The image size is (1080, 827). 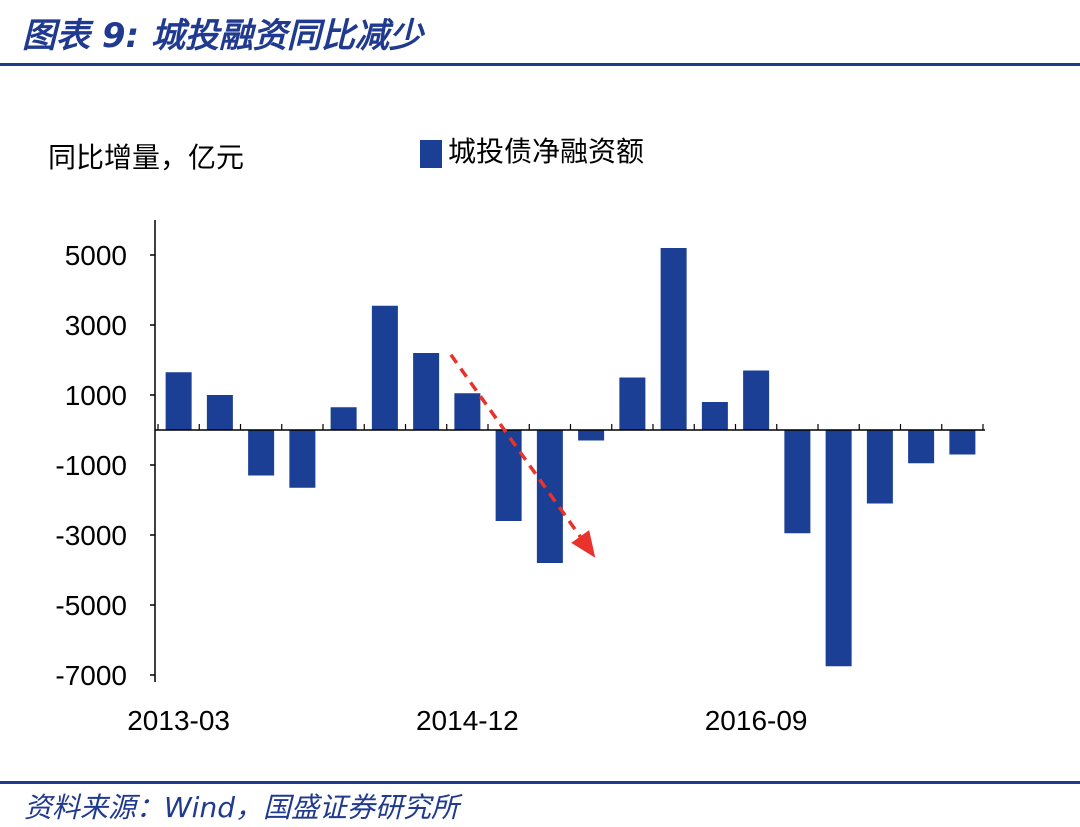 What do you see at coordinates (540, 782) in the screenshot?
I see `footer-divider` at bounding box center [540, 782].